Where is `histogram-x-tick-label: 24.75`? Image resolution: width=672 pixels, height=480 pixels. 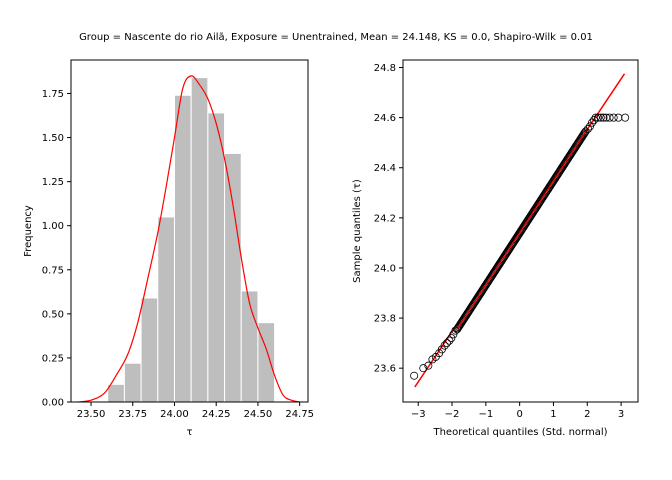
histogram-x-tick-label: 24.75 is located at coordinates (299, 414).